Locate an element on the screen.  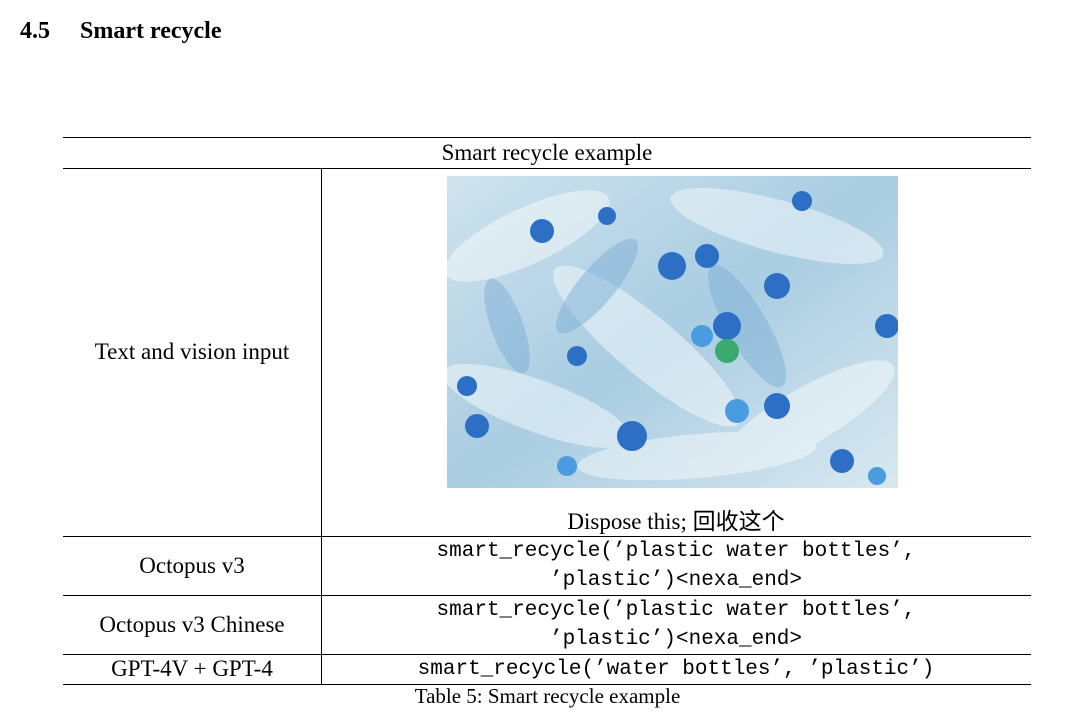
section-number: 4.5 is located at coordinates (35, 31).